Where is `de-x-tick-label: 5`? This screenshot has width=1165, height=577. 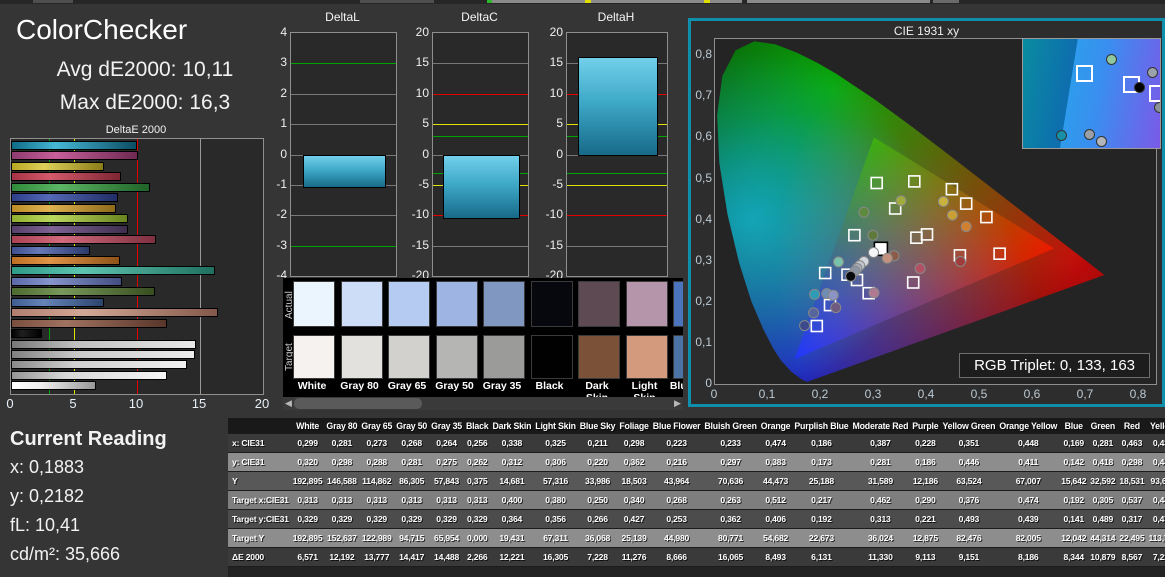
de-x-tick-label: 5 is located at coordinates (73, 403).